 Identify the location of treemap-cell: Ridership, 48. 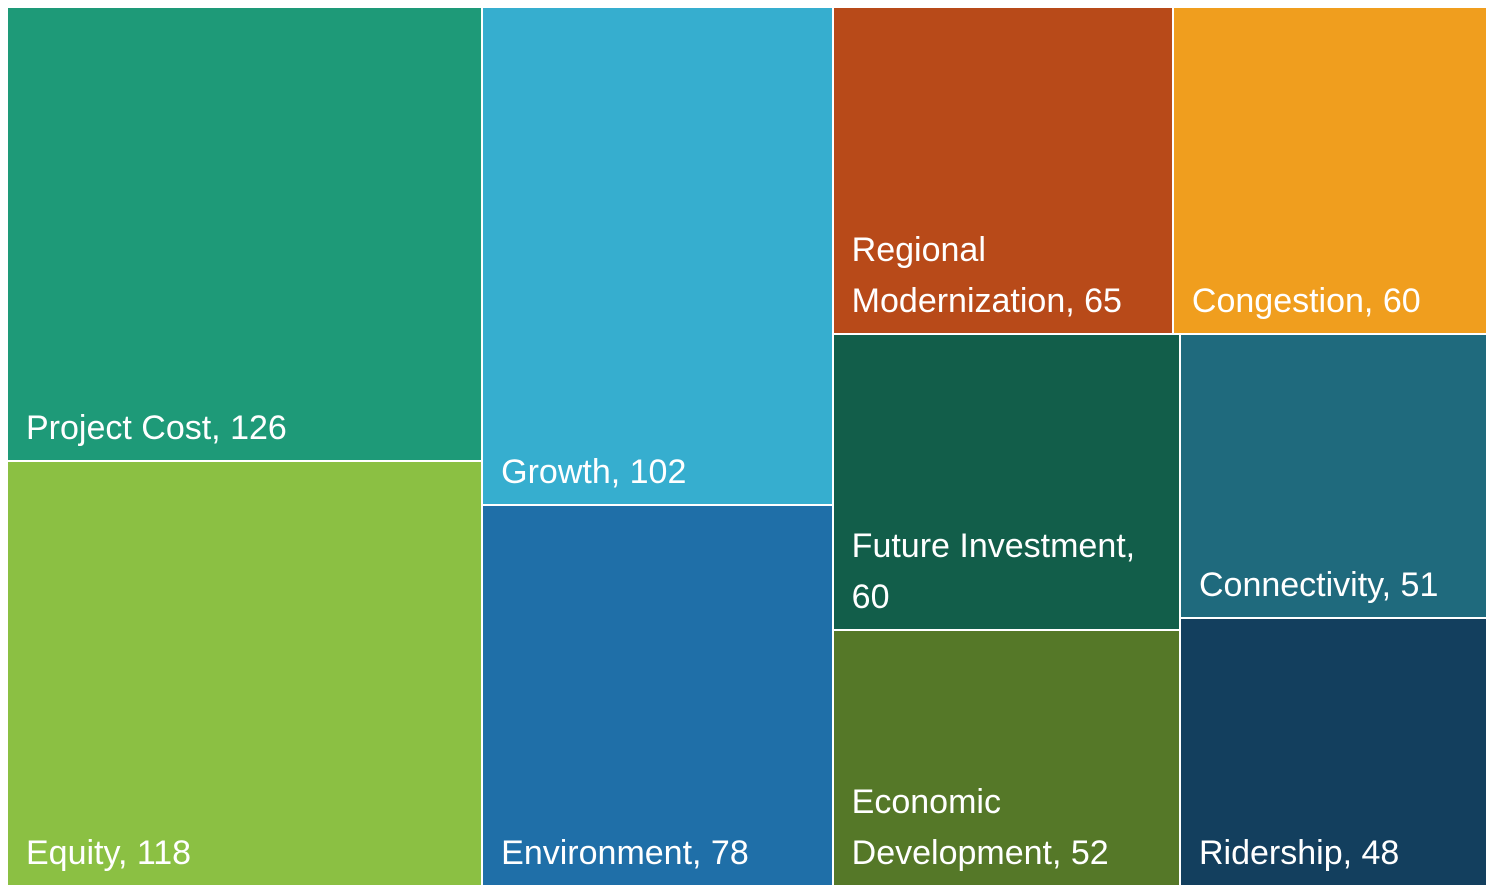
(1333, 752).